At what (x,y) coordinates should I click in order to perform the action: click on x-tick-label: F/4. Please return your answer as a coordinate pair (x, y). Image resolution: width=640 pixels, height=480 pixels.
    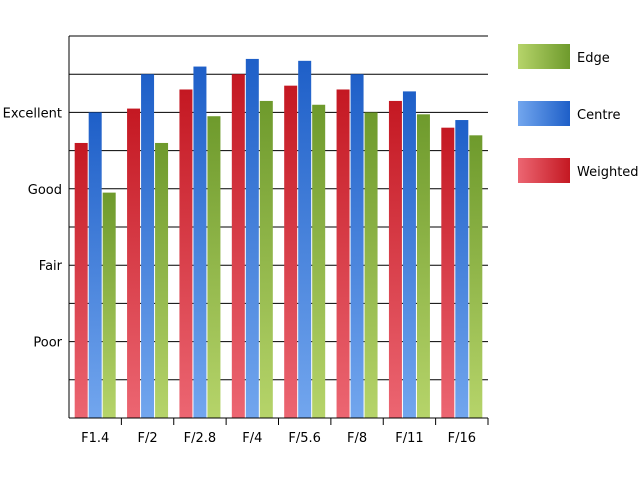
    Looking at the image, I should click on (252, 438).